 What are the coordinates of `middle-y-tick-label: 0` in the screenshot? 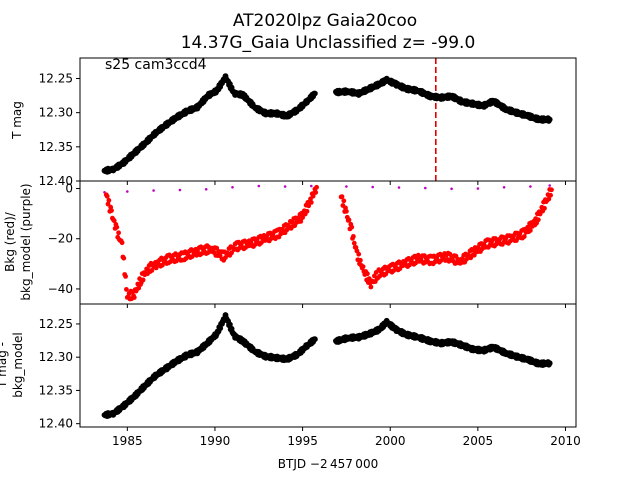 It's located at (69, 189).